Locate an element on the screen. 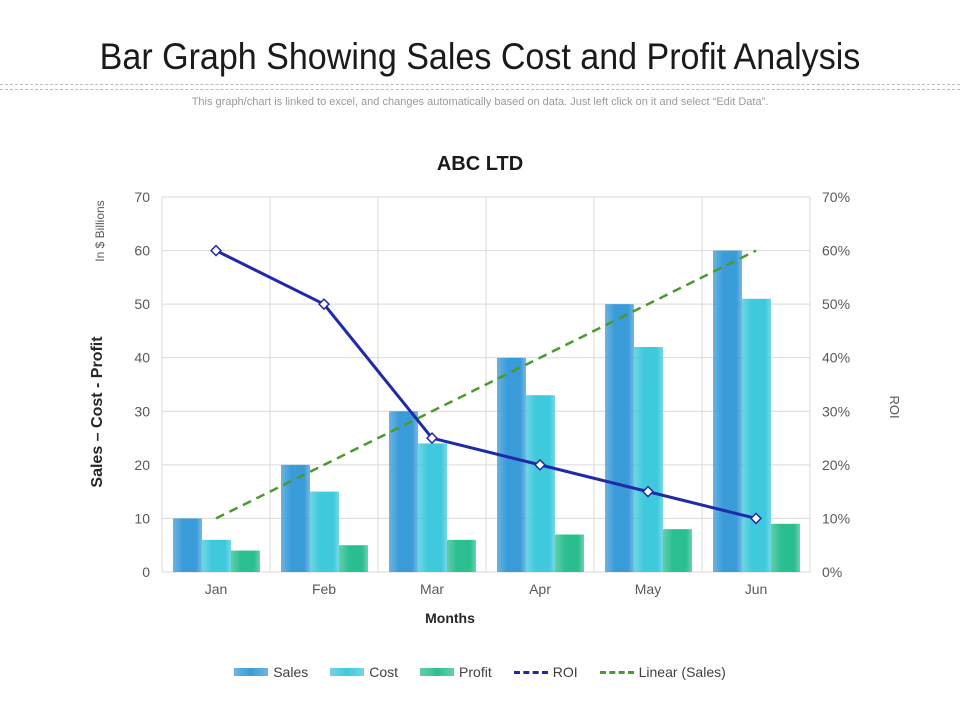 The image size is (960, 720). y2-tick-label: 0% is located at coordinates (832, 572).